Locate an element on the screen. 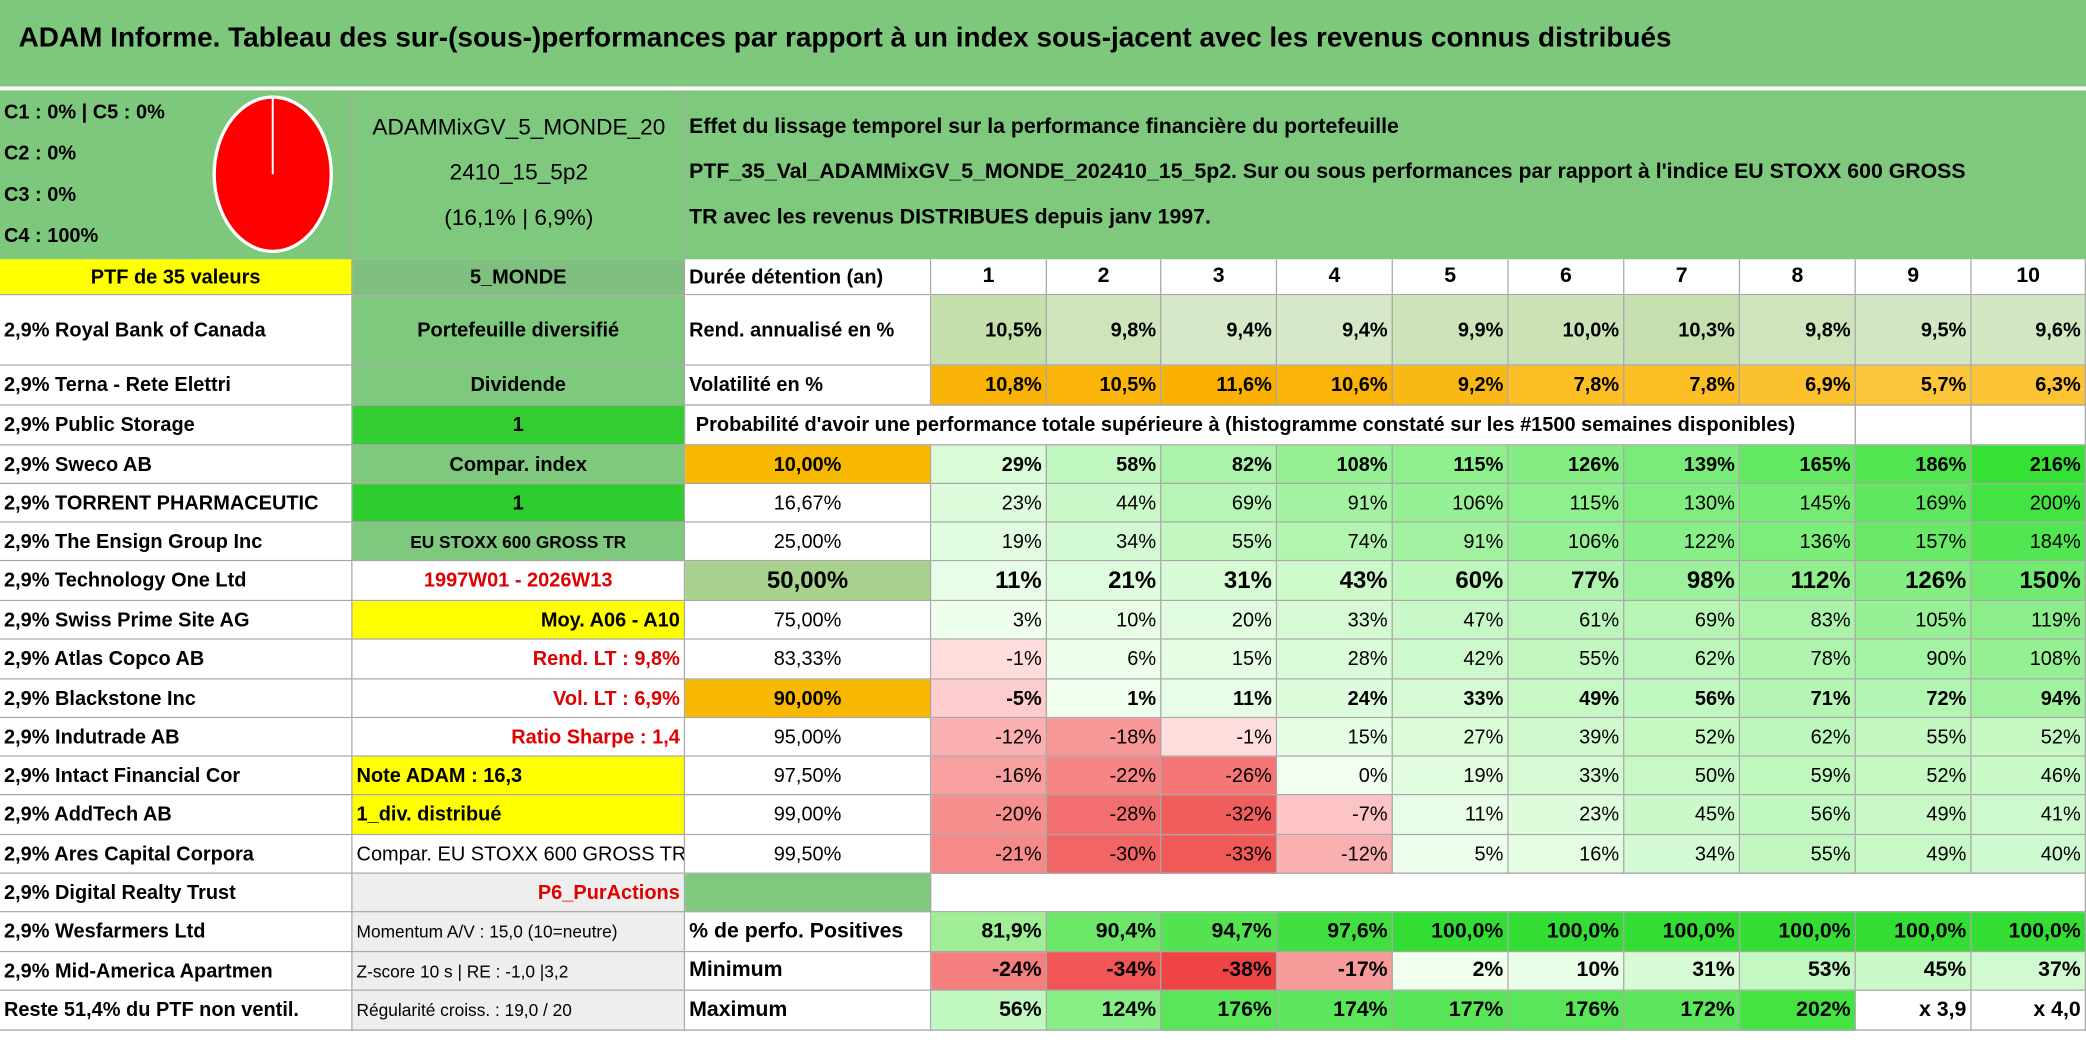 Image resolution: width=2086 pixels, height=1044 pixels. value-cell: 176% is located at coordinates (1566, 1010).